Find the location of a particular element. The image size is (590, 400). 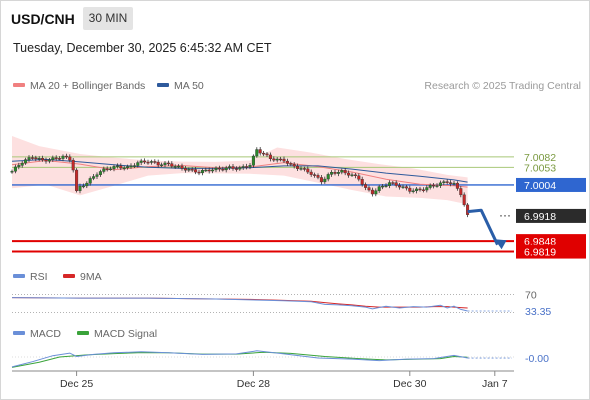

price-badge-label-2: 7.0004 is located at coordinates (540, 186).